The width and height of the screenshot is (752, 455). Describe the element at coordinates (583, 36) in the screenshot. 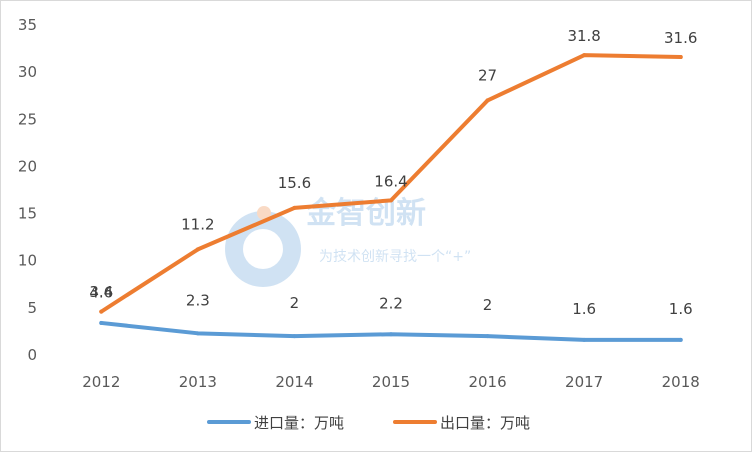

I see `data-label: 31.8` at that location.